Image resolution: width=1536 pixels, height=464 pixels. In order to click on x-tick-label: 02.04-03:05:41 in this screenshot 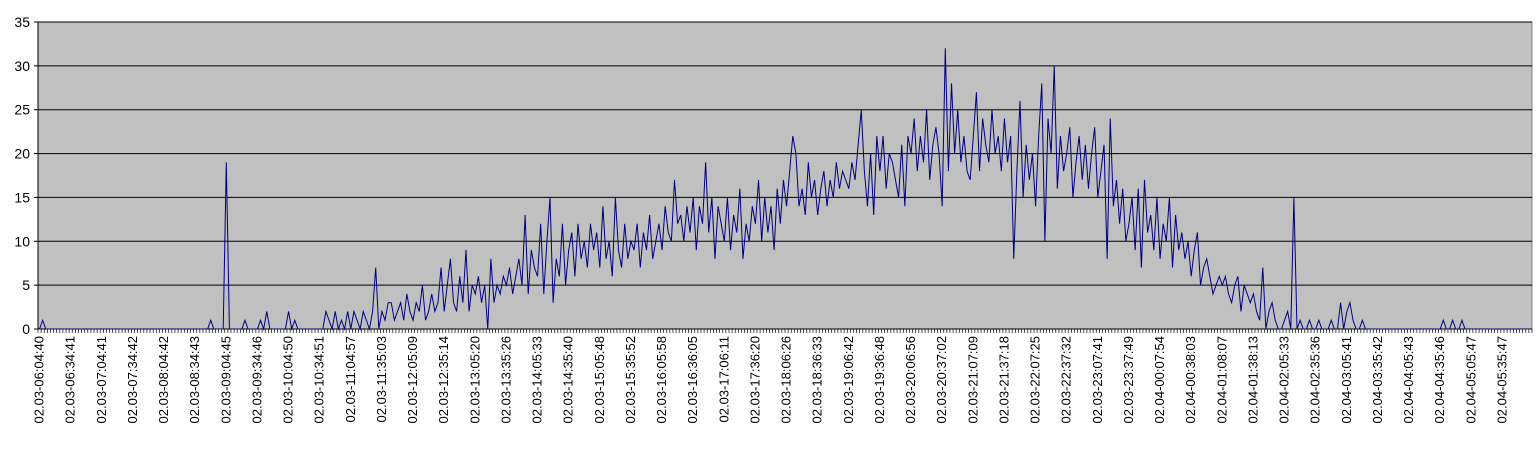, I will do `click(1346, 379)`.